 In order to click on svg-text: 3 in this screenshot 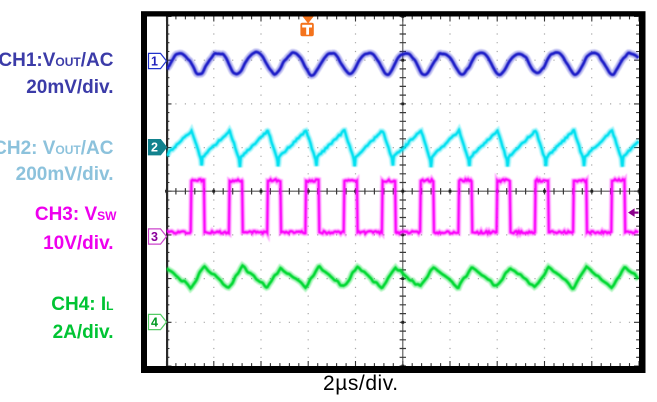, I will do `click(154, 237)`.